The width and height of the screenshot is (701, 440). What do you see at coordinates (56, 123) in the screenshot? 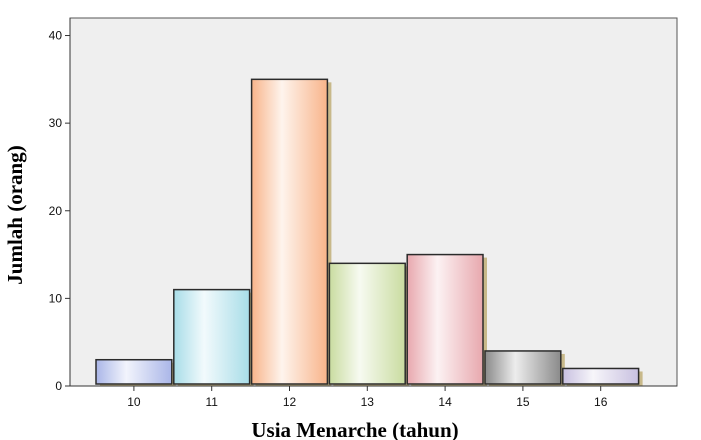
I see `y-tick-label: 30` at bounding box center [56, 123].